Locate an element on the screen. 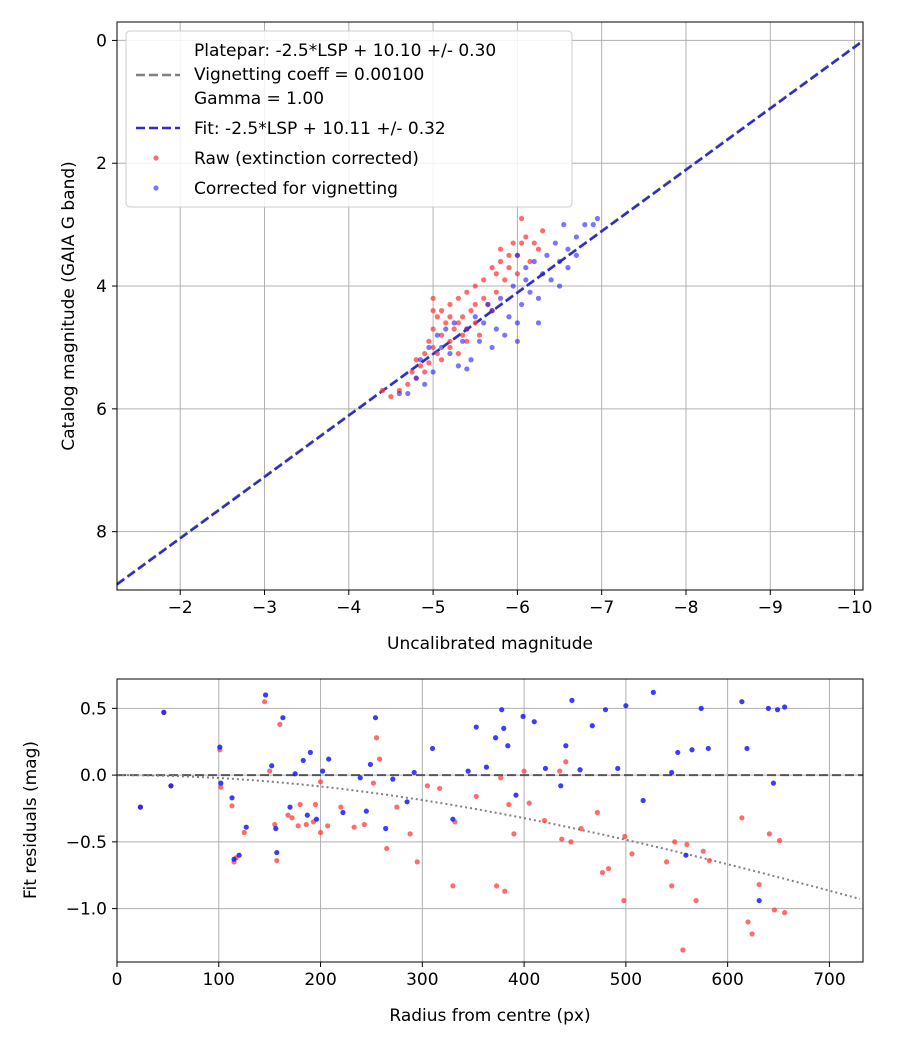  top-y-axis-label: Catalog magnitude (GAIA G band) is located at coordinates (69, 306).